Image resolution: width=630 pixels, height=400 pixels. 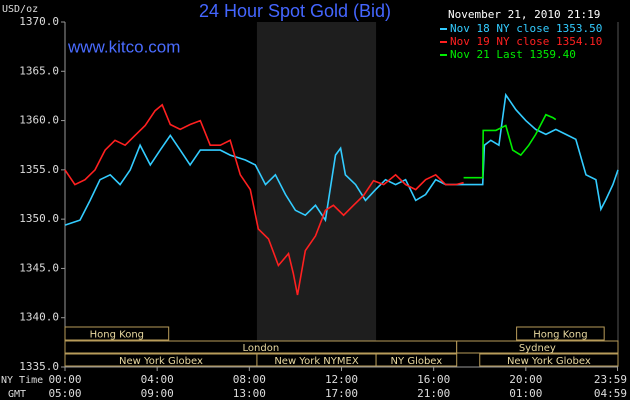 I want to click on y-tick-label: 1355.0, so click(x=39, y=169).